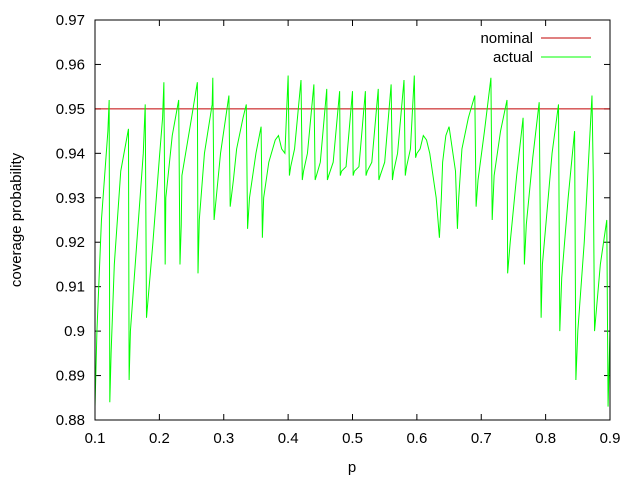 The height and width of the screenshot is (480, 640). Describe the element at coordinates (70, 198) in the screenshot. I see `y-tick-label: 0.93` at that location.